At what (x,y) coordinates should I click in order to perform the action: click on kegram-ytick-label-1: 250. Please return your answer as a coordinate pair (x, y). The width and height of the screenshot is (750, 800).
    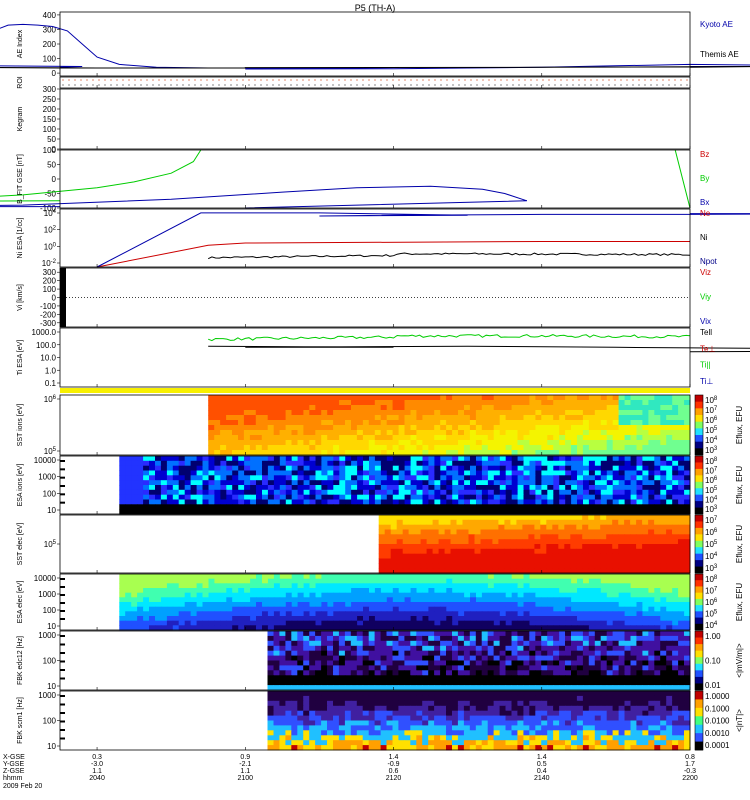
    Looking at the image, I should click on (50, 99).